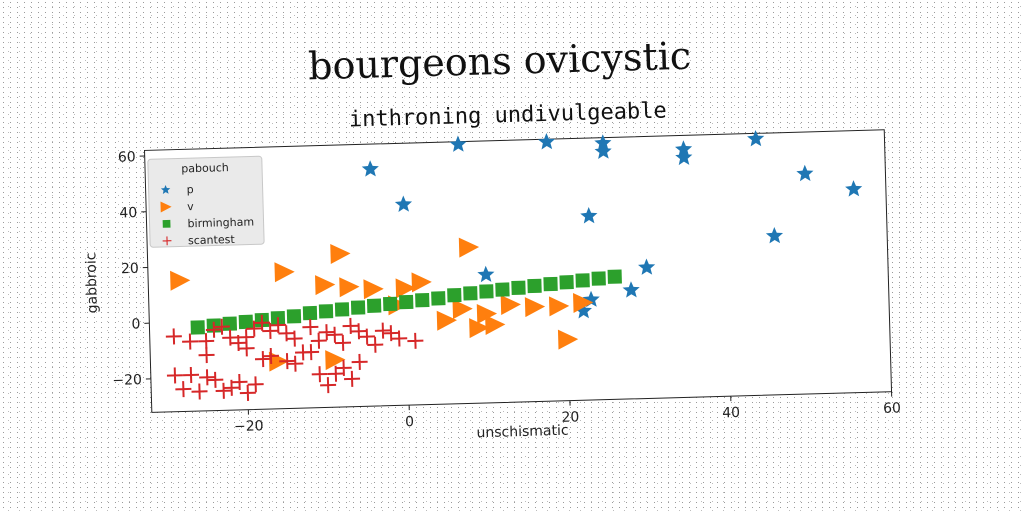  I want to click on x-tick-label: −20, so click(249, 426).